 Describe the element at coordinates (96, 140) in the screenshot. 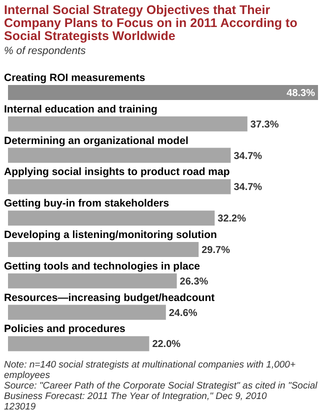

I see `y-tick-label: Determining an organizational model` at that location.